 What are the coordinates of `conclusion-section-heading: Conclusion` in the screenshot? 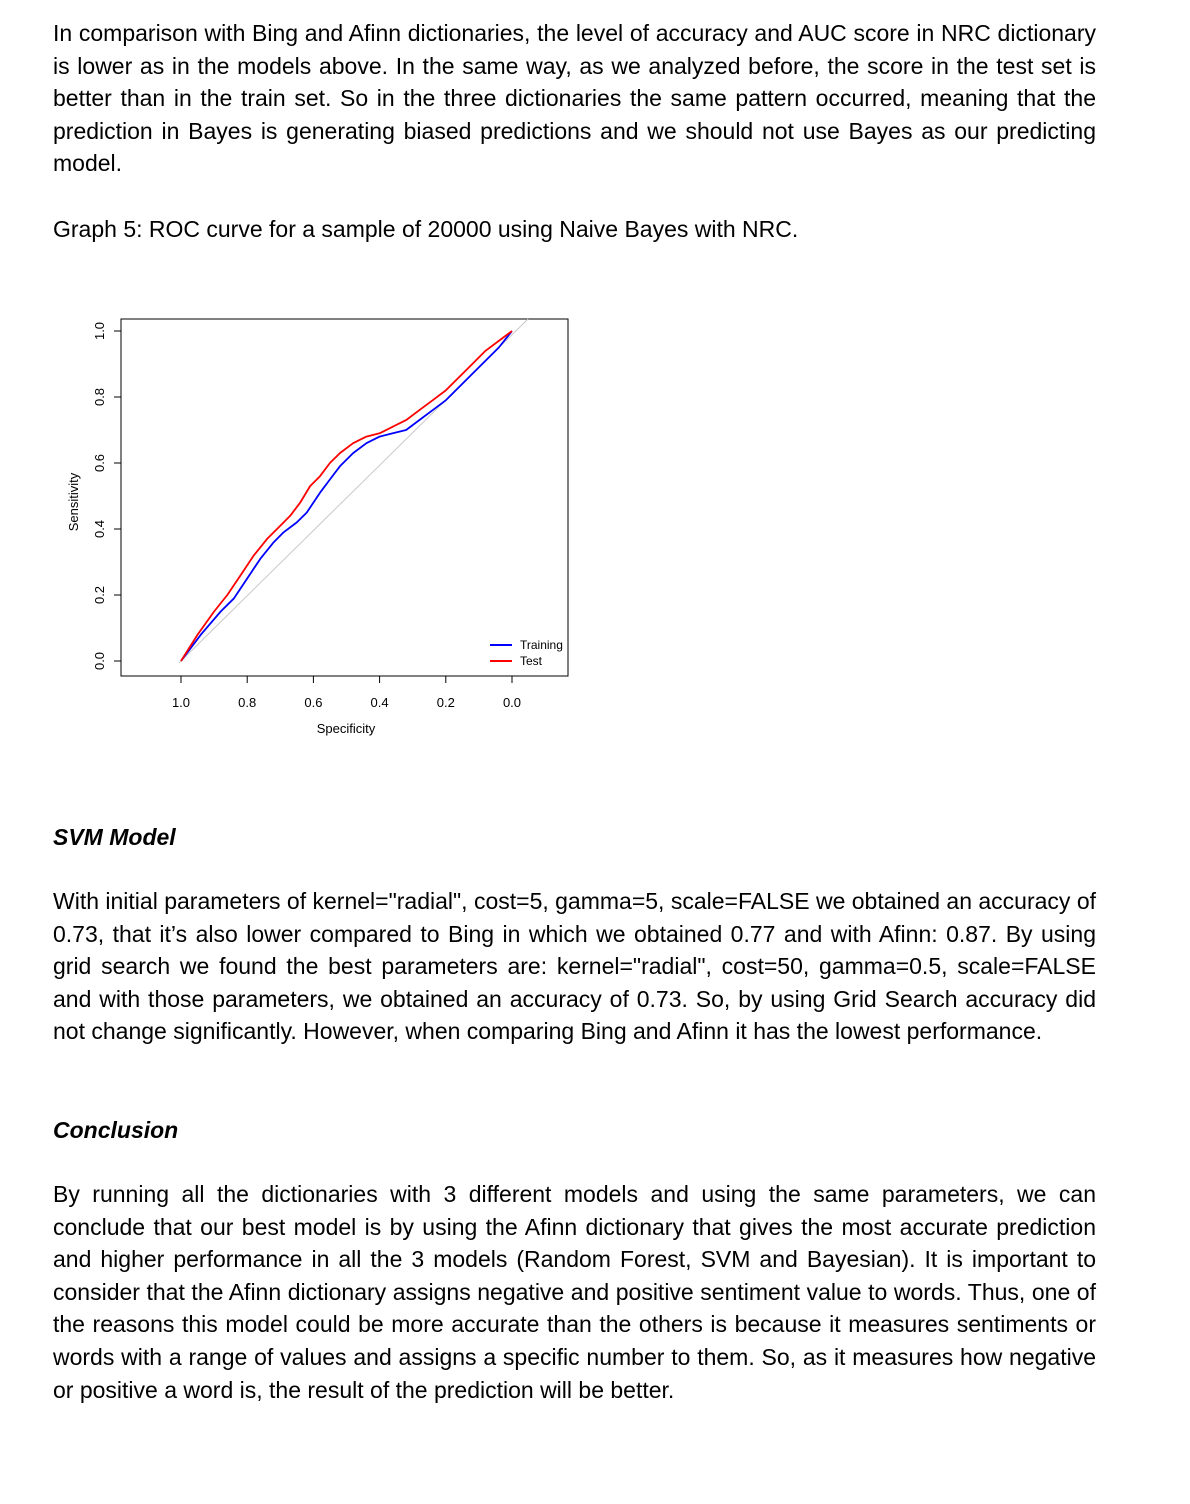 It's located at (116, 1130).